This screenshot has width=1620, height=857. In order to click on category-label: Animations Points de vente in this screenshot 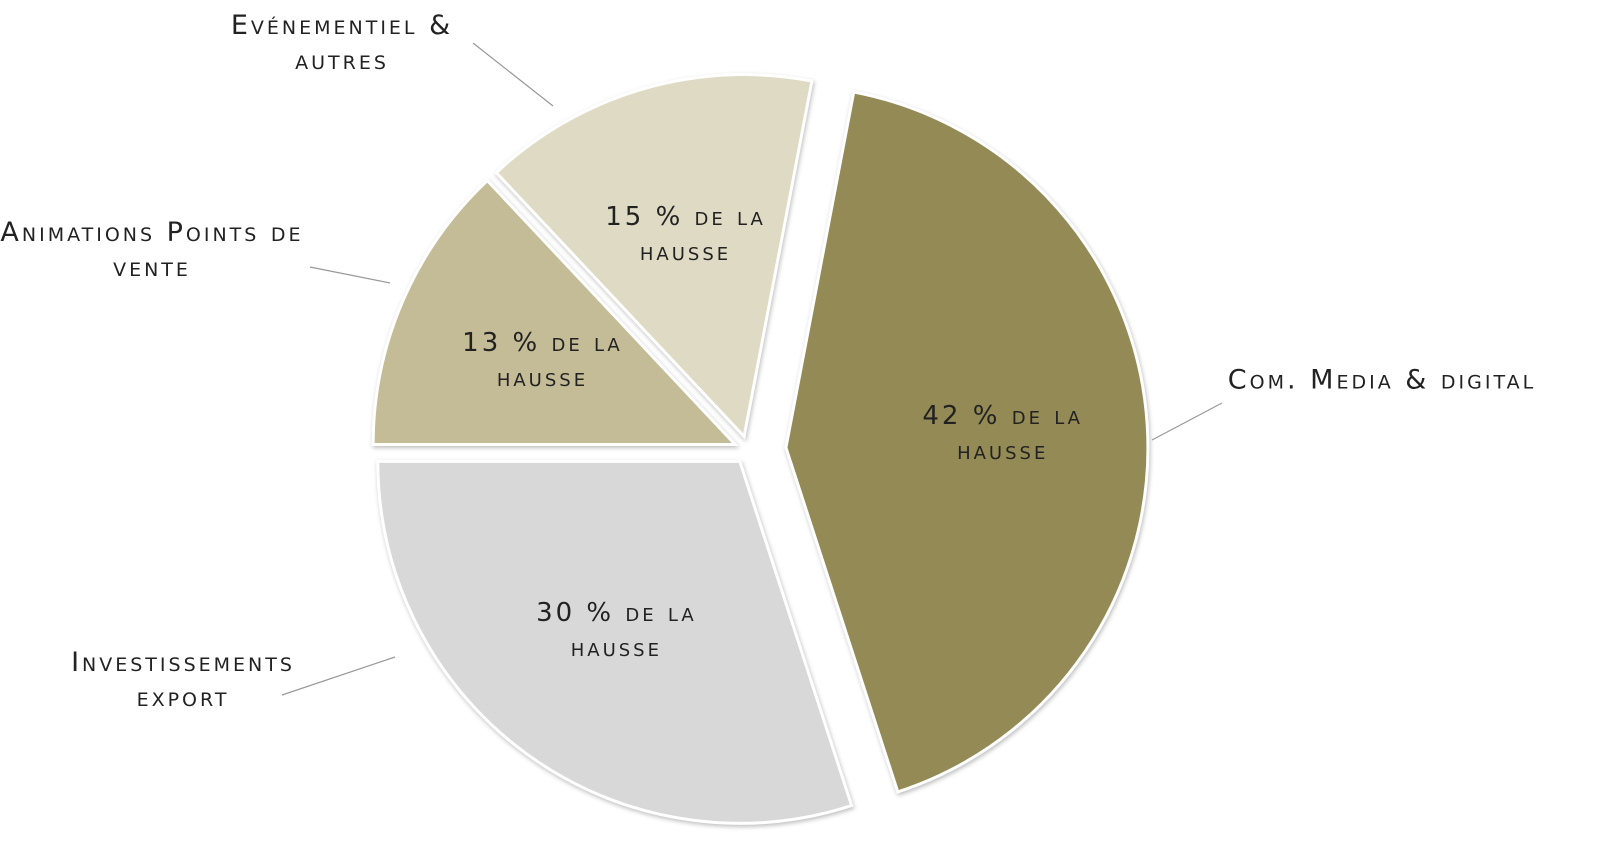, I will do `click(152, 250)`.